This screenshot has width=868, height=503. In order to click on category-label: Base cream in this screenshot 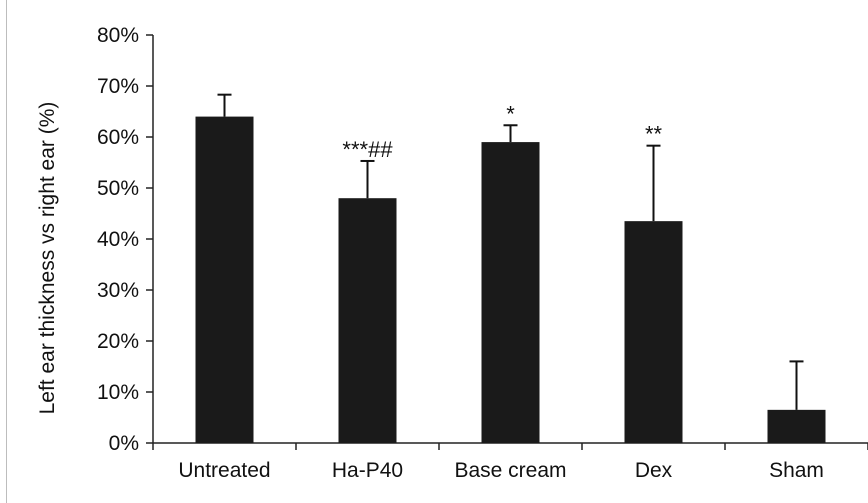, I will do `click(510, 470)`.